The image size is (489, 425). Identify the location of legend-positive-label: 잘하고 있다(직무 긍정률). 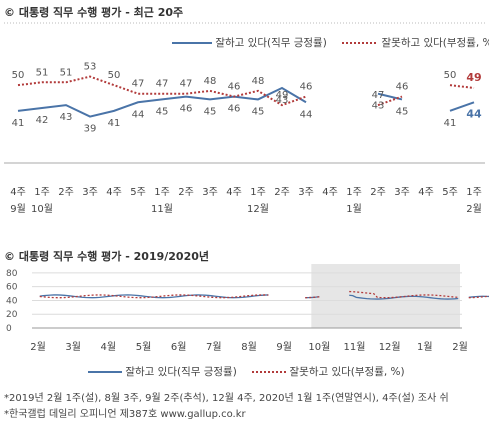
(271, 43).